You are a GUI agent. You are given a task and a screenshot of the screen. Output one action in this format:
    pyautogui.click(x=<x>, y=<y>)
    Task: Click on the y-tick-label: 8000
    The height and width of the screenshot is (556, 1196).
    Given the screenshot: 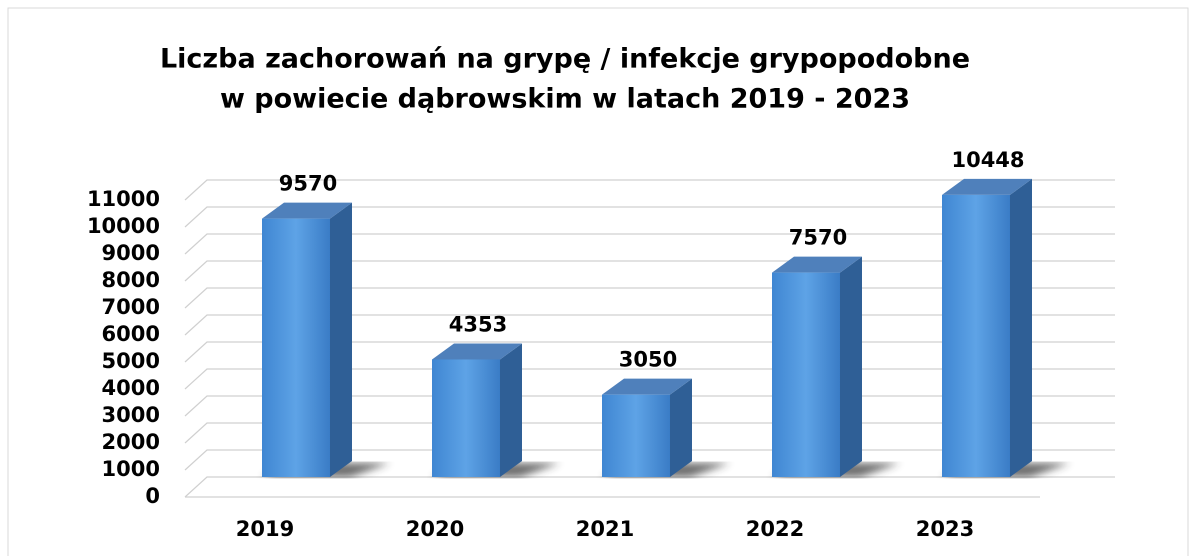 What is the action you would take?
    pyautogui.click(x=131, y=280)
    